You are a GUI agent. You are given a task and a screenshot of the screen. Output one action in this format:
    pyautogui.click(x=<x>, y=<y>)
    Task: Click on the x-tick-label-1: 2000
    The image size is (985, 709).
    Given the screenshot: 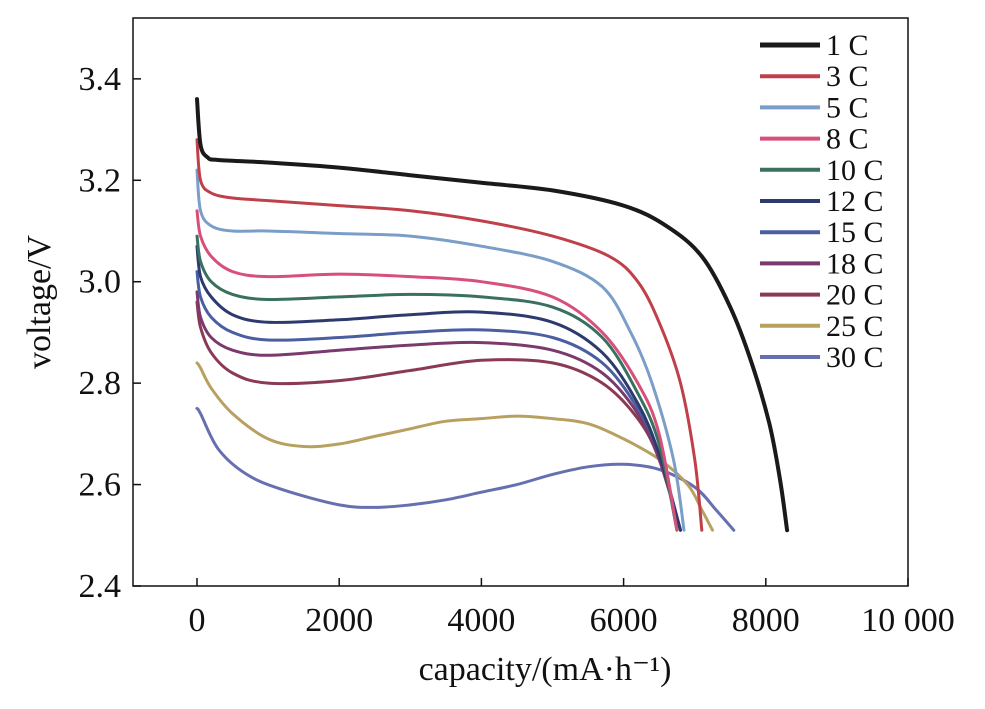 What is the action you would take?
    pyautogui.click(x=339, y=620)
    